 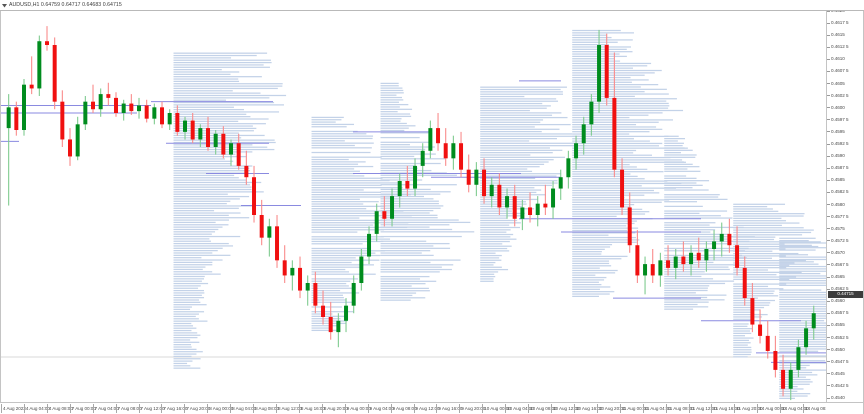 What do you see at coordinates (845, 294) in the screenshot?
I see `current-price-value: 0.44715` at bounding box center [845, 294].